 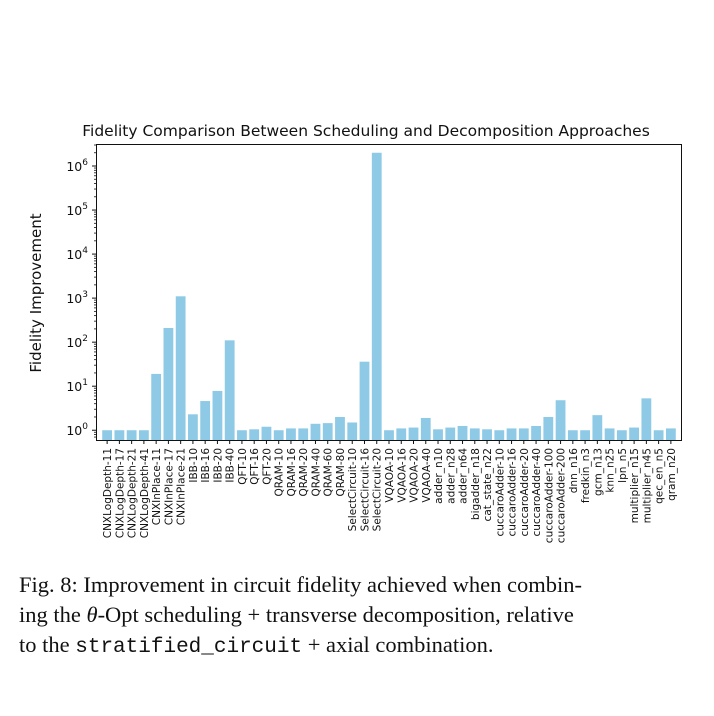 What do you see at coordinates (378, 489) in the screenshot?
I see `x-tick-label: SelectCircuit-20` at bounding box center [378, 489].